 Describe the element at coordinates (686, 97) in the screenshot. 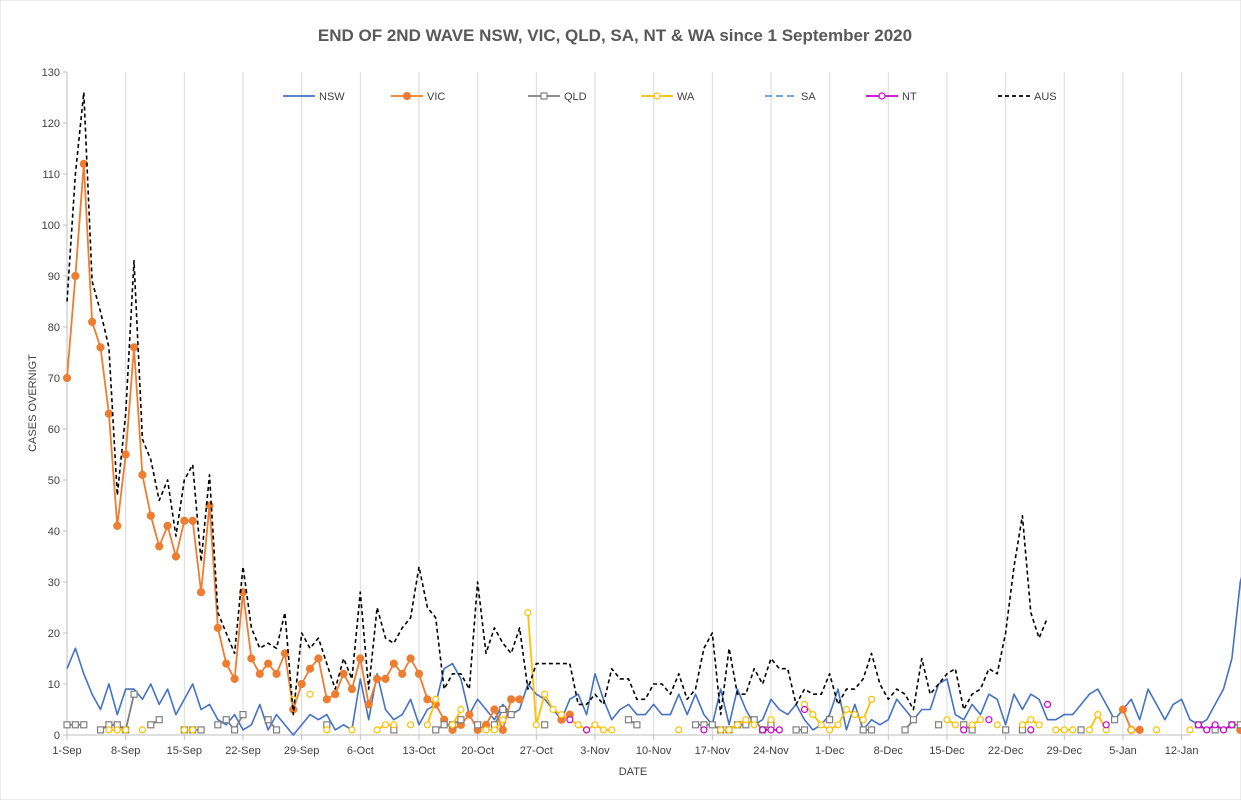

I see `legend-label-wa: WA` at that location.